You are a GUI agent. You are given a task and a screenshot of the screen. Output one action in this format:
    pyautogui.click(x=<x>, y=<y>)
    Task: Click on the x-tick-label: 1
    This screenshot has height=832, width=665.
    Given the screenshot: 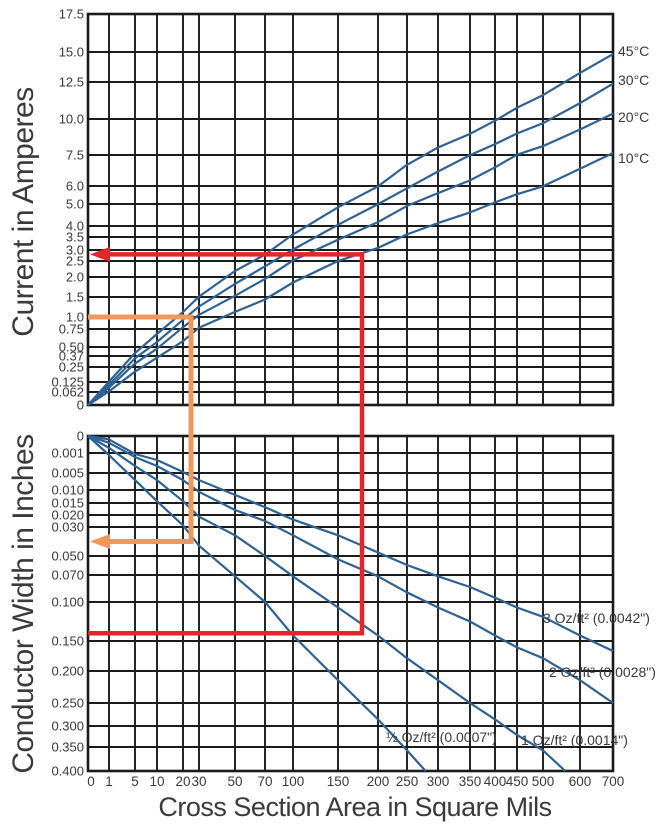 What is the action you would take?
    pyautogui.click(x=109, y=781)
    